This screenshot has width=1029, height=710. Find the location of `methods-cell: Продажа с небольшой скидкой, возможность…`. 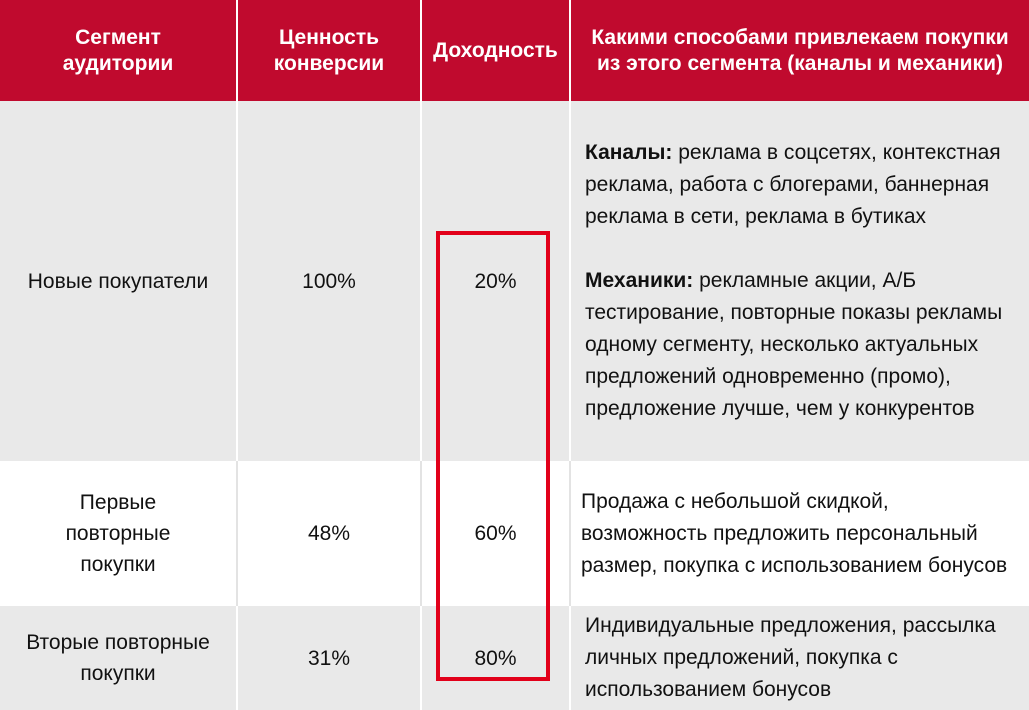

methods-cell: Продажа с небольшой скидкой, возможность… is located at coordinates (799, 533).